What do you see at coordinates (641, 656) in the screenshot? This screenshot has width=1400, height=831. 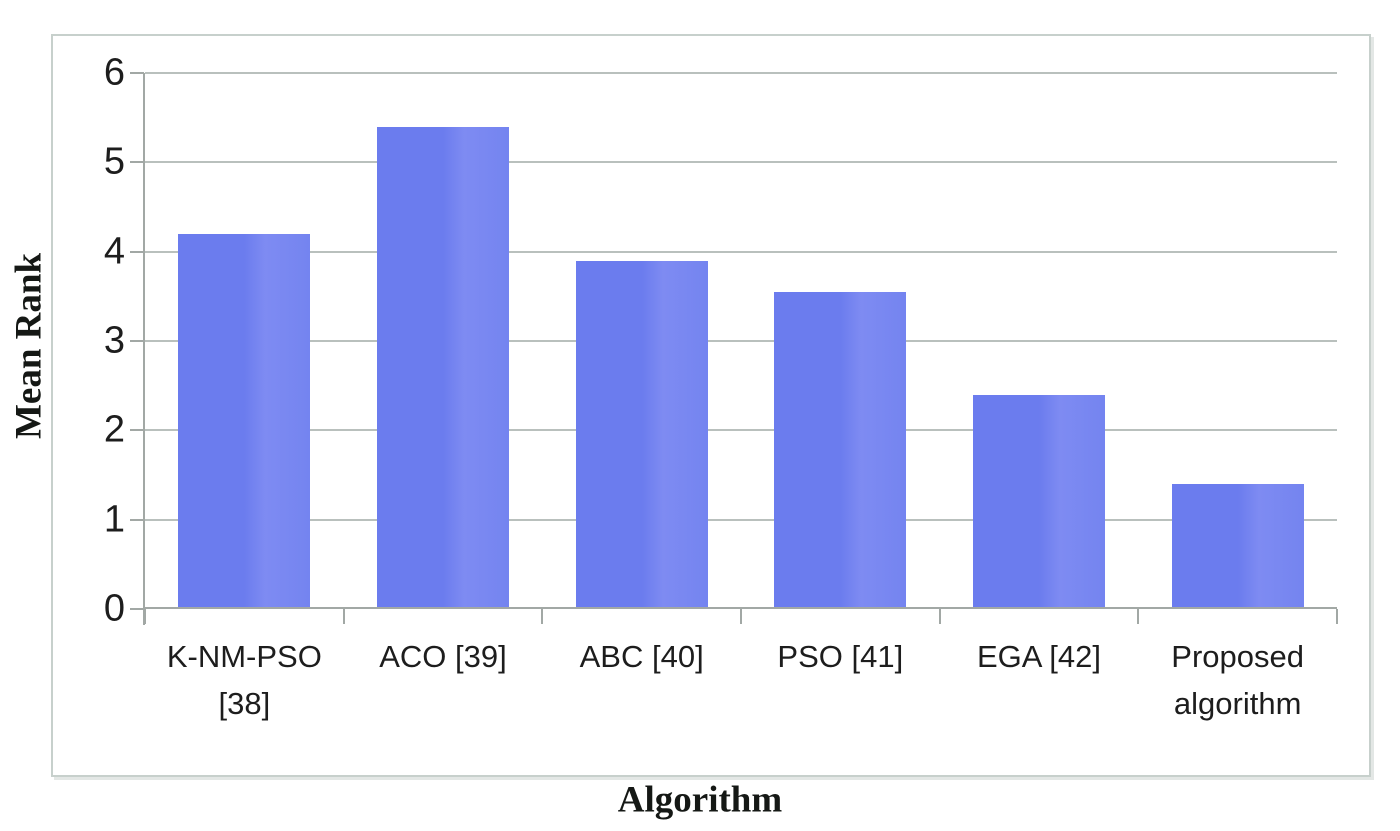 I see `x-category-label-2: ABC [40]` at bounding box center [641, 656].